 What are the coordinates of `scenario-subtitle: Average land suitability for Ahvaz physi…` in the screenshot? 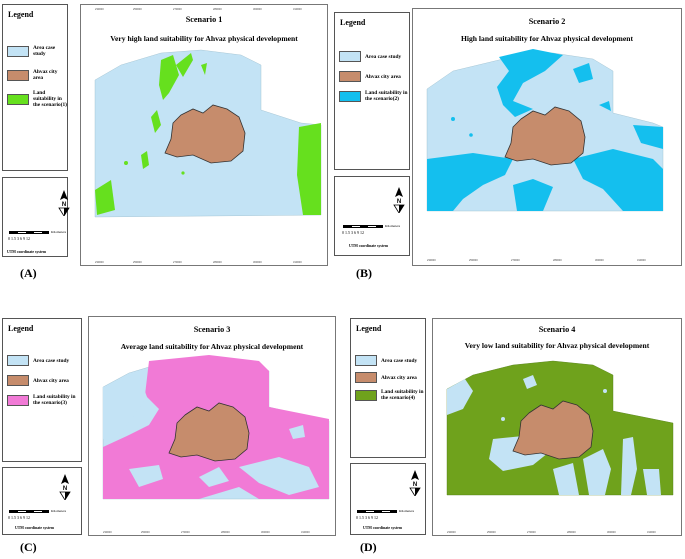 It's located at (212, 346).